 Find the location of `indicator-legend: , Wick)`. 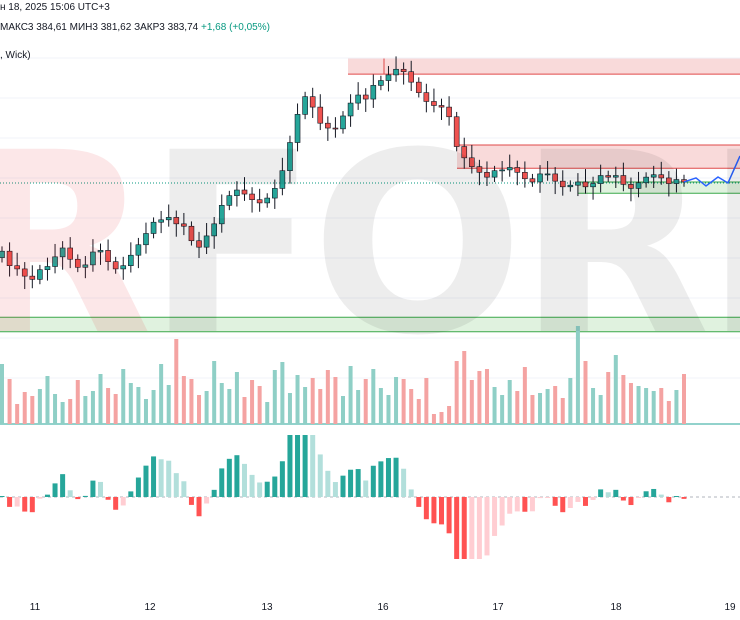

indicator-legend: , Wick) is located at coordinates (15, 55).